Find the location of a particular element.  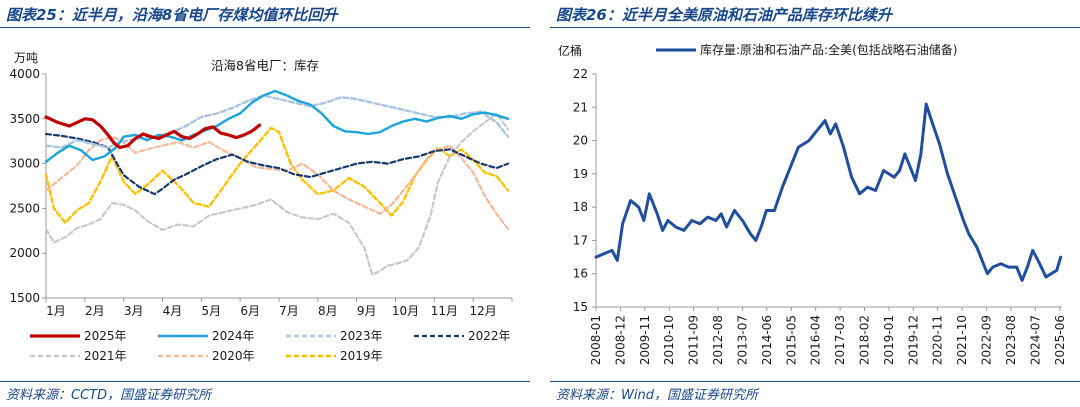

legend-label: 2023年 is located at coordinates (361, 336).